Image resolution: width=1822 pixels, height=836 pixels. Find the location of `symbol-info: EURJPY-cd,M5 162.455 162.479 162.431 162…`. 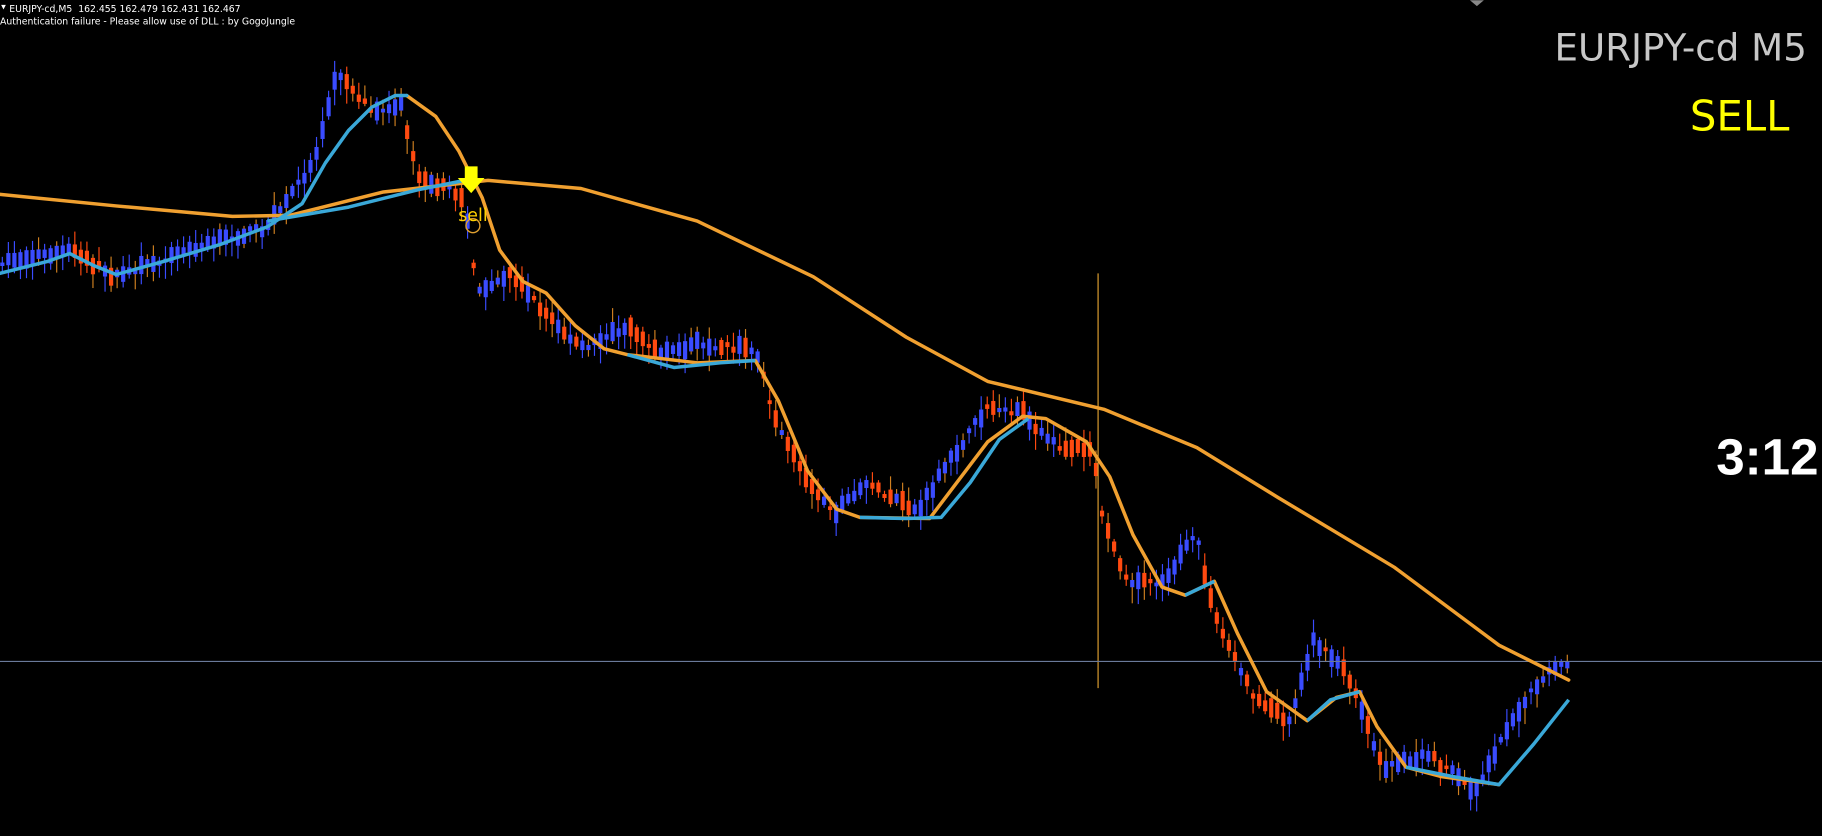

symbol-info: EURJPY-cd,M5 162.455 162.479 162.431 162… is located at coordinates (124, 9).